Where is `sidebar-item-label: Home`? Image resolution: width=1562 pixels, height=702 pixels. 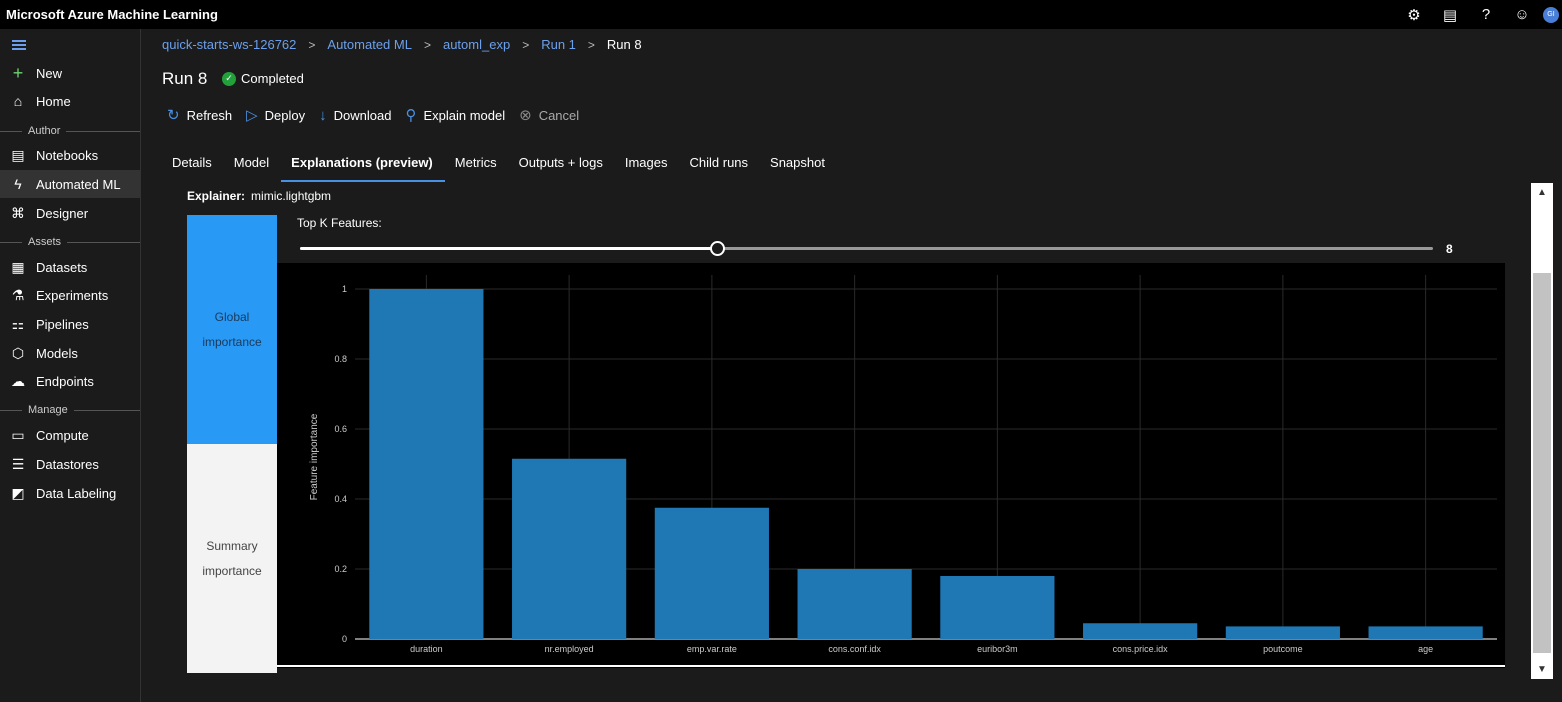
sidebar-item-label: Home is located at coordinates (53, 101).